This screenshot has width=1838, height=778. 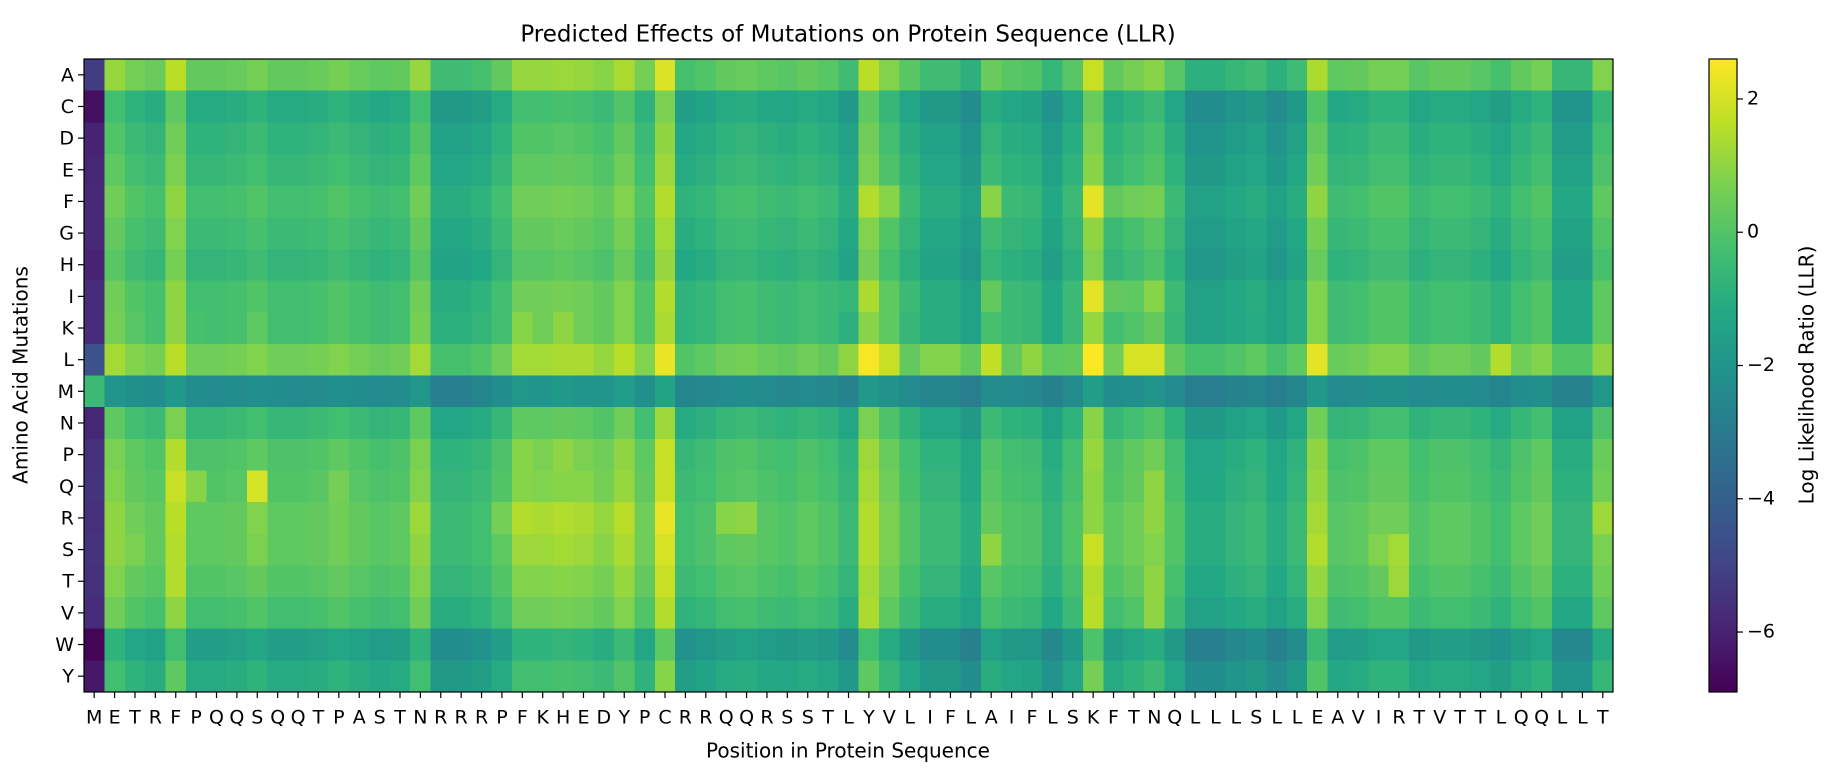 I want to click on x-tick-label: T, so click(x=1419, y=718).